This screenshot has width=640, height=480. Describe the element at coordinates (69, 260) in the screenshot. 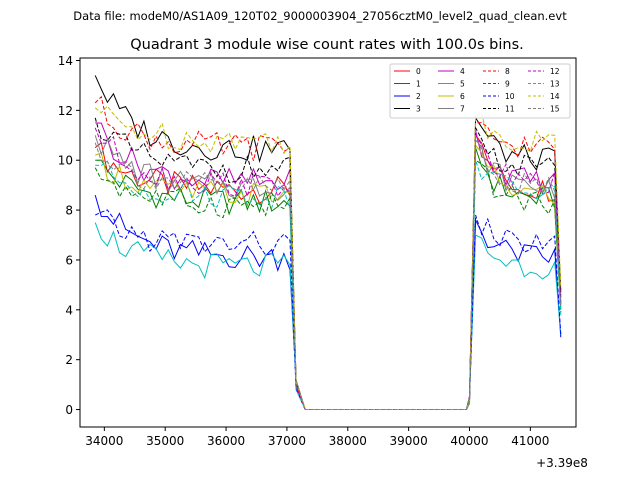

I see `y-tick-label: 6` at that location.